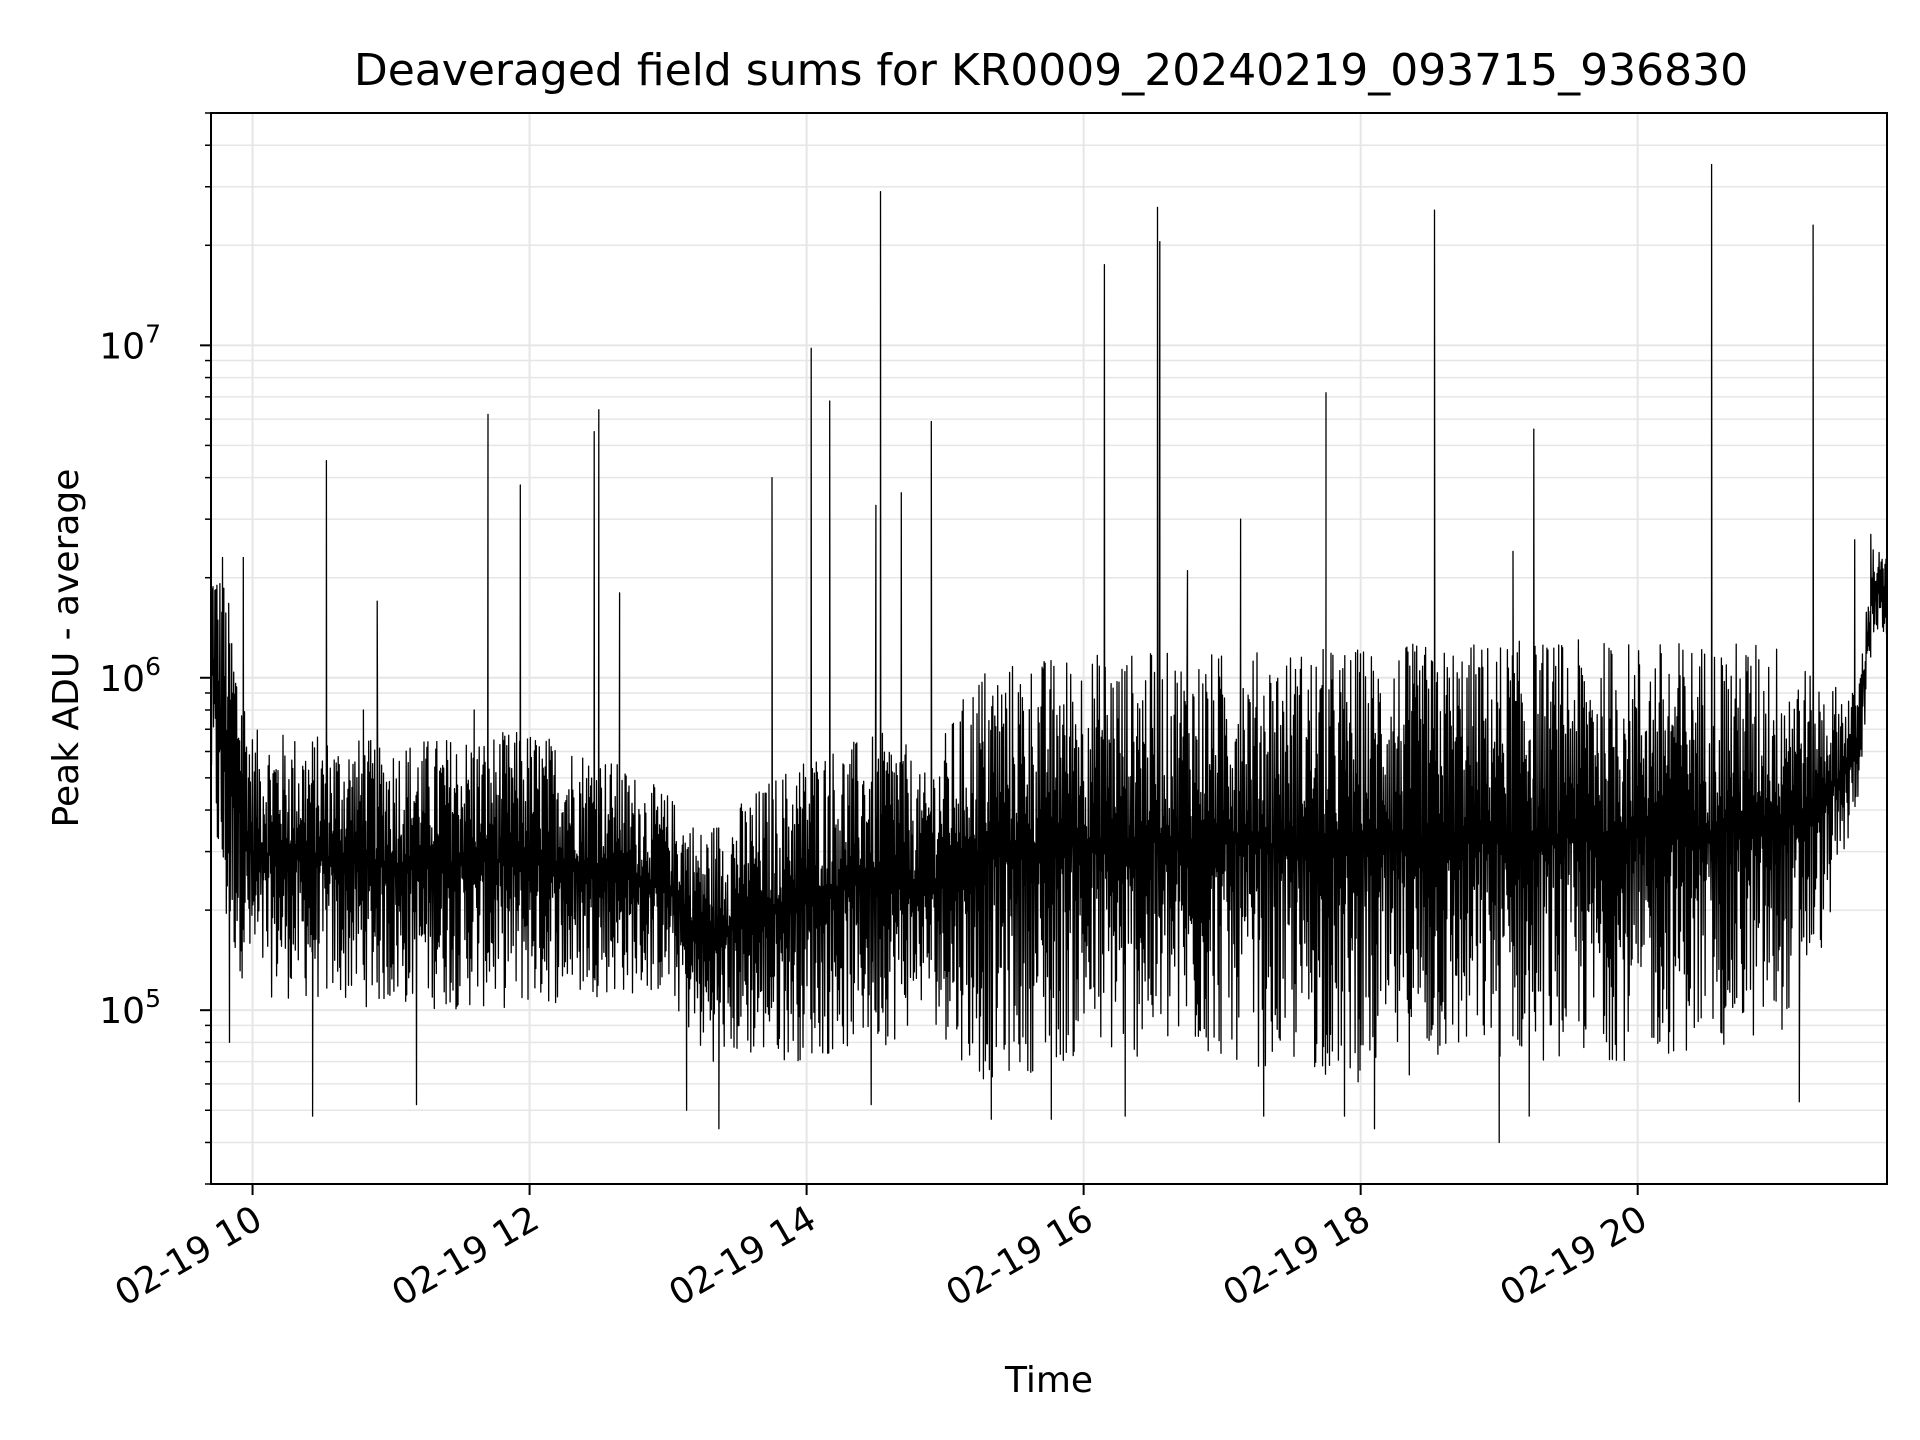 The image size is (1920, 1440). Describe the element at coordinates (1048, 1380) in the screenshot. I see `x-axis-label: Time` at that location.